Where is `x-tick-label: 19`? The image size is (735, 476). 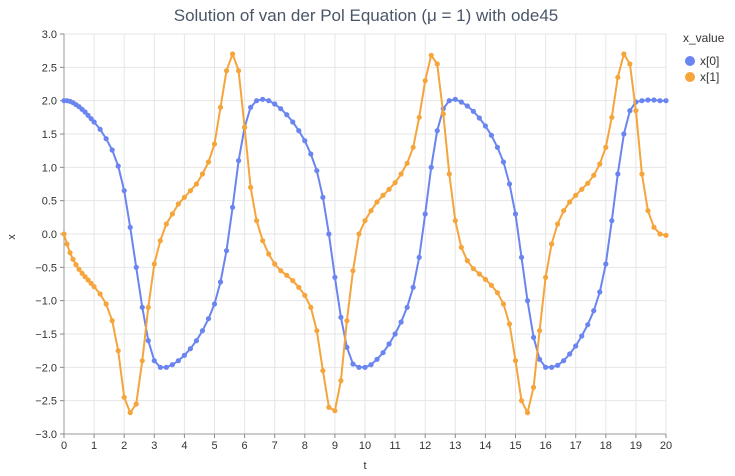 x-tick-label: 19 is located at coordinates (636, 446).